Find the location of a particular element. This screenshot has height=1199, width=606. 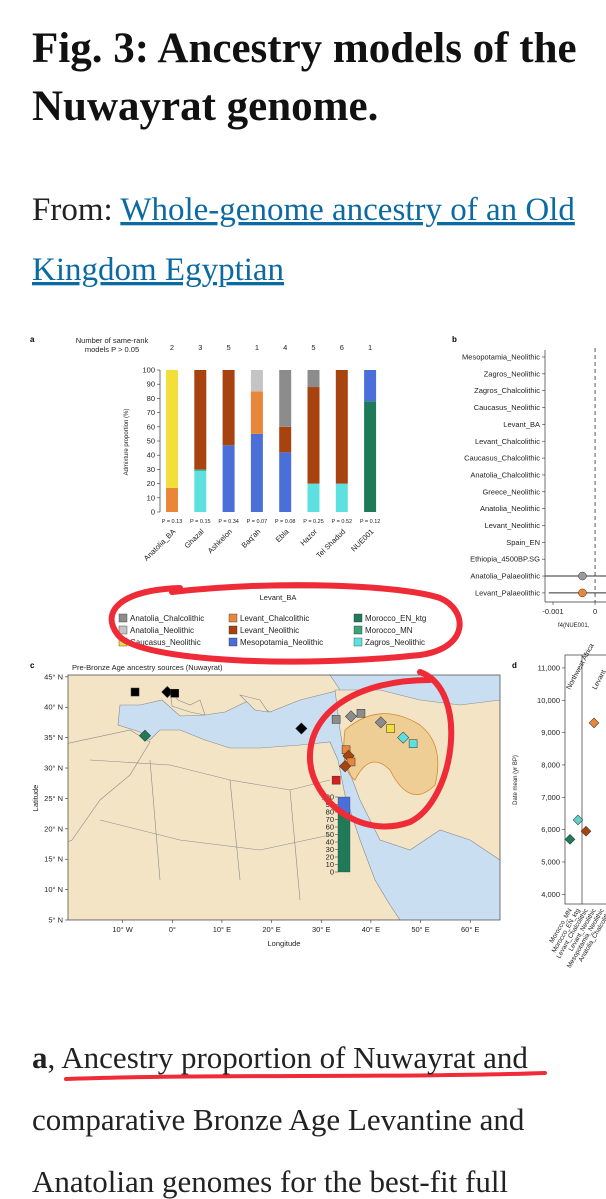

p-label: P = 0.15 is located at coordinates (200, 522).